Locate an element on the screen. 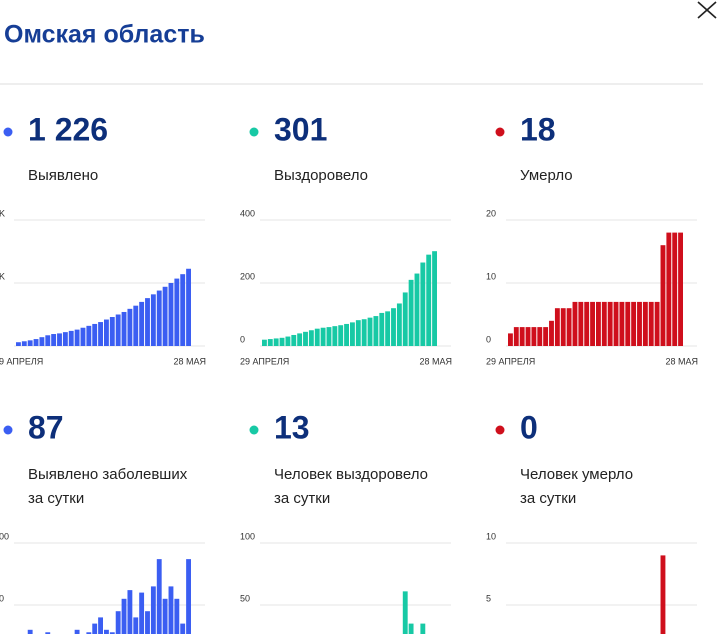 This screenshot has width=726, height=639. stat-number: 18 is located at coordinates (538, 129).